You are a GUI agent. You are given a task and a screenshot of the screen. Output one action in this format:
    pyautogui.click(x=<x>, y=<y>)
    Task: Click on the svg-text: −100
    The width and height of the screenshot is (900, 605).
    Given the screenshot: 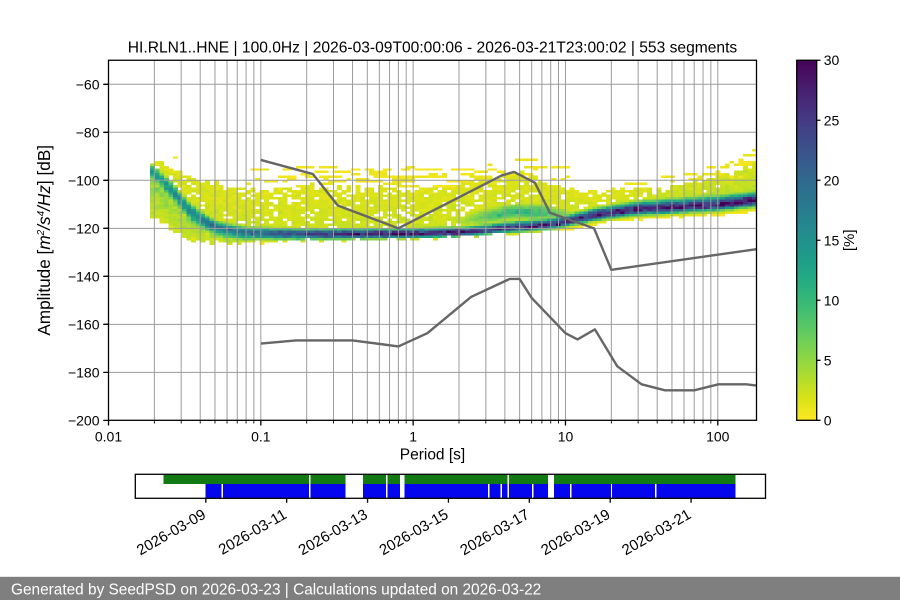 What is the action you would take?
    pyautogui.click(x=84, y=180)
    